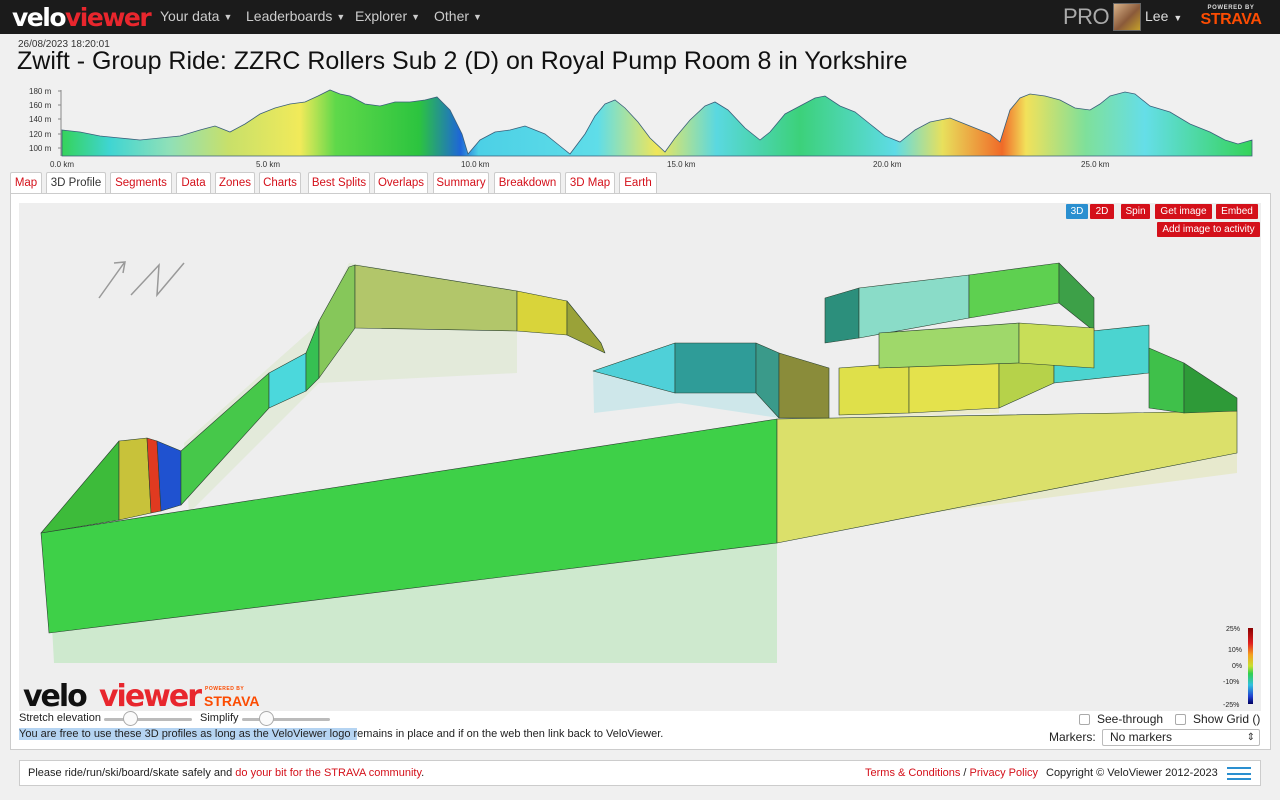 This screenshot has height=800, width=1280. I want to click on legend-label: -25%, so click(1231, 705).